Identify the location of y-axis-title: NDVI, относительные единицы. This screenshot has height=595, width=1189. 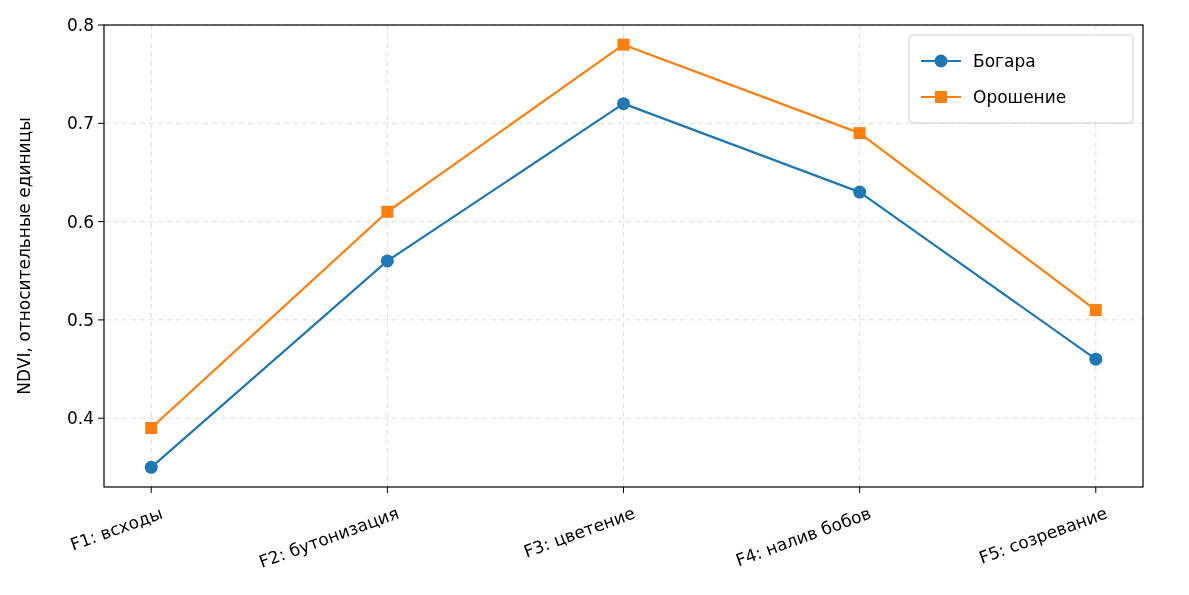
(24, 256).